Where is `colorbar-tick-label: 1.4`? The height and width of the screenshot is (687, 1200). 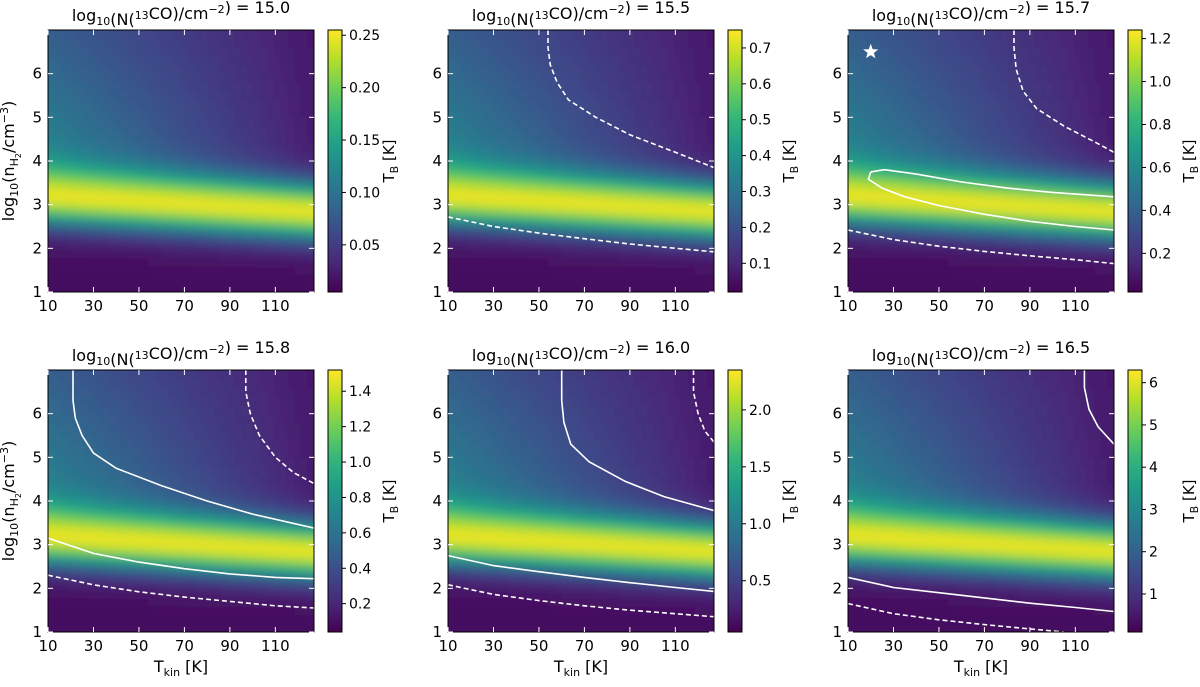
colorbar-tick-label: 1.4 is located at coordinates (360, 392).